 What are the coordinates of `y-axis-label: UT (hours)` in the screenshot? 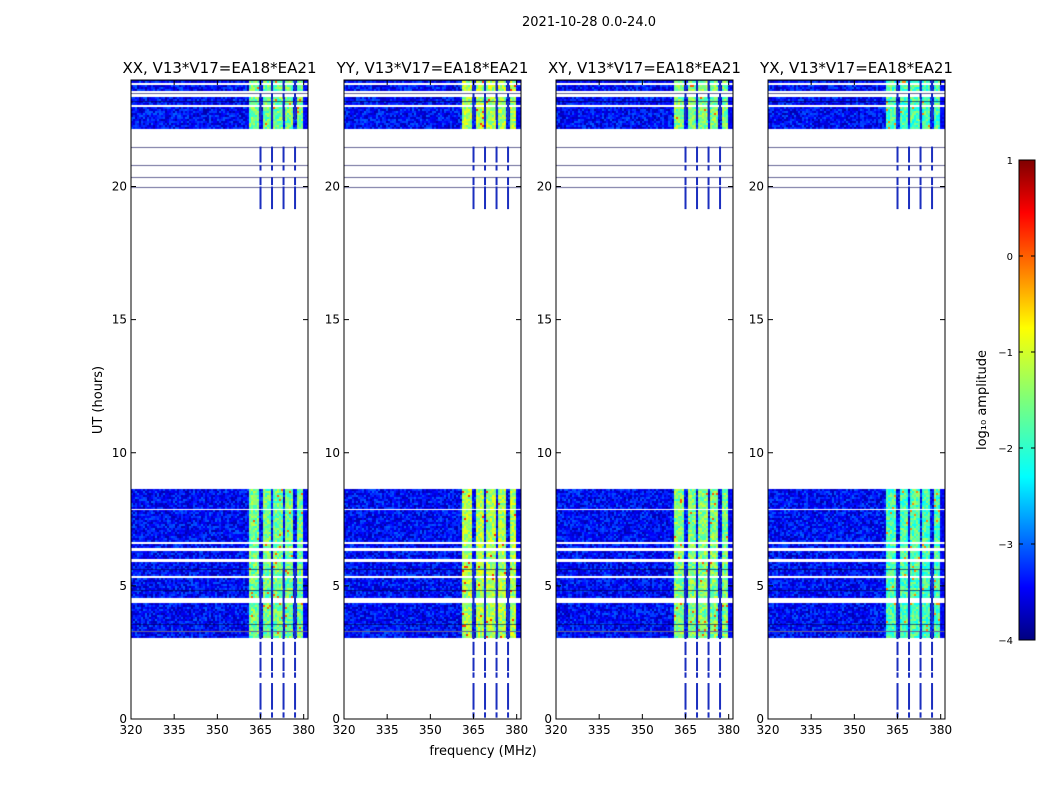 It's located at (98, 400).